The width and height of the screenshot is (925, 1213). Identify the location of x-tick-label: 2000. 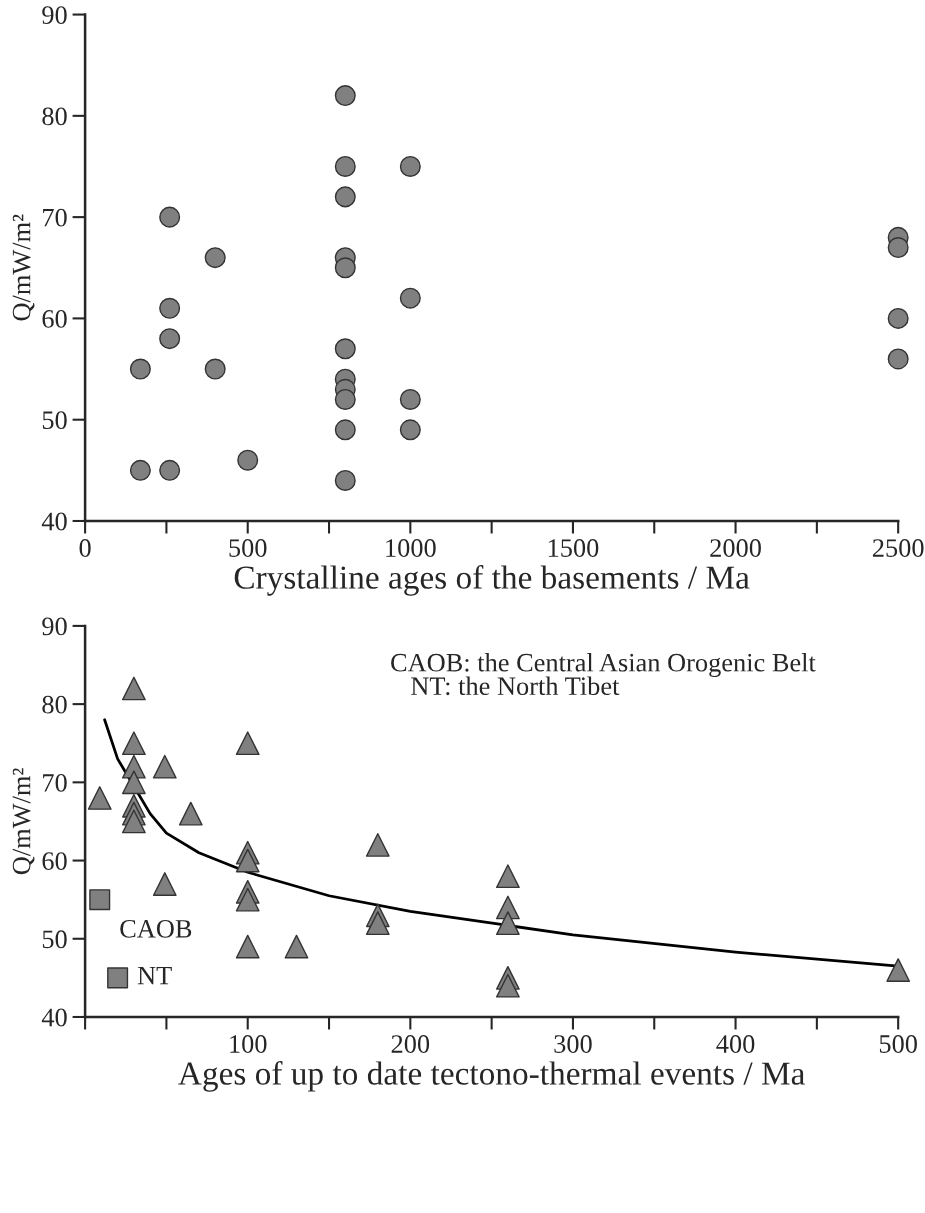
(735, 548).